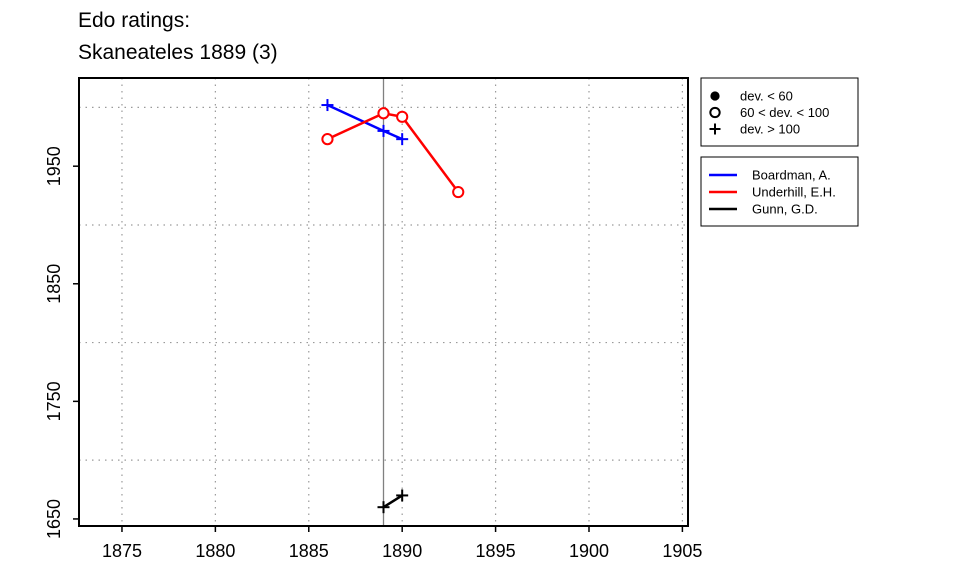 The width and height of the screenshot is (960, 576). I want to click on y-tick-label: 1950, so click(54, 166).